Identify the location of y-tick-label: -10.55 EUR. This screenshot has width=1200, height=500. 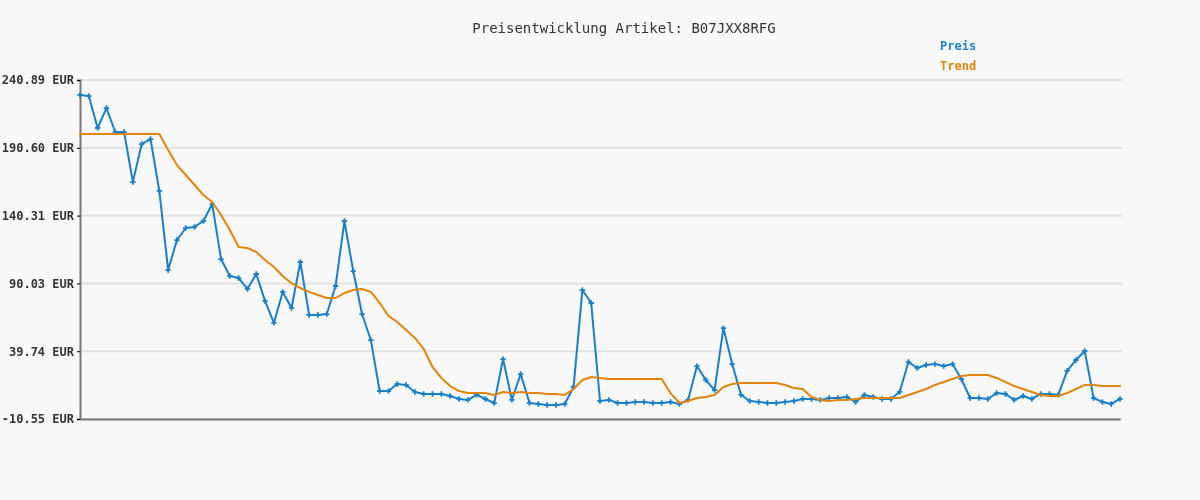
(38, 419).